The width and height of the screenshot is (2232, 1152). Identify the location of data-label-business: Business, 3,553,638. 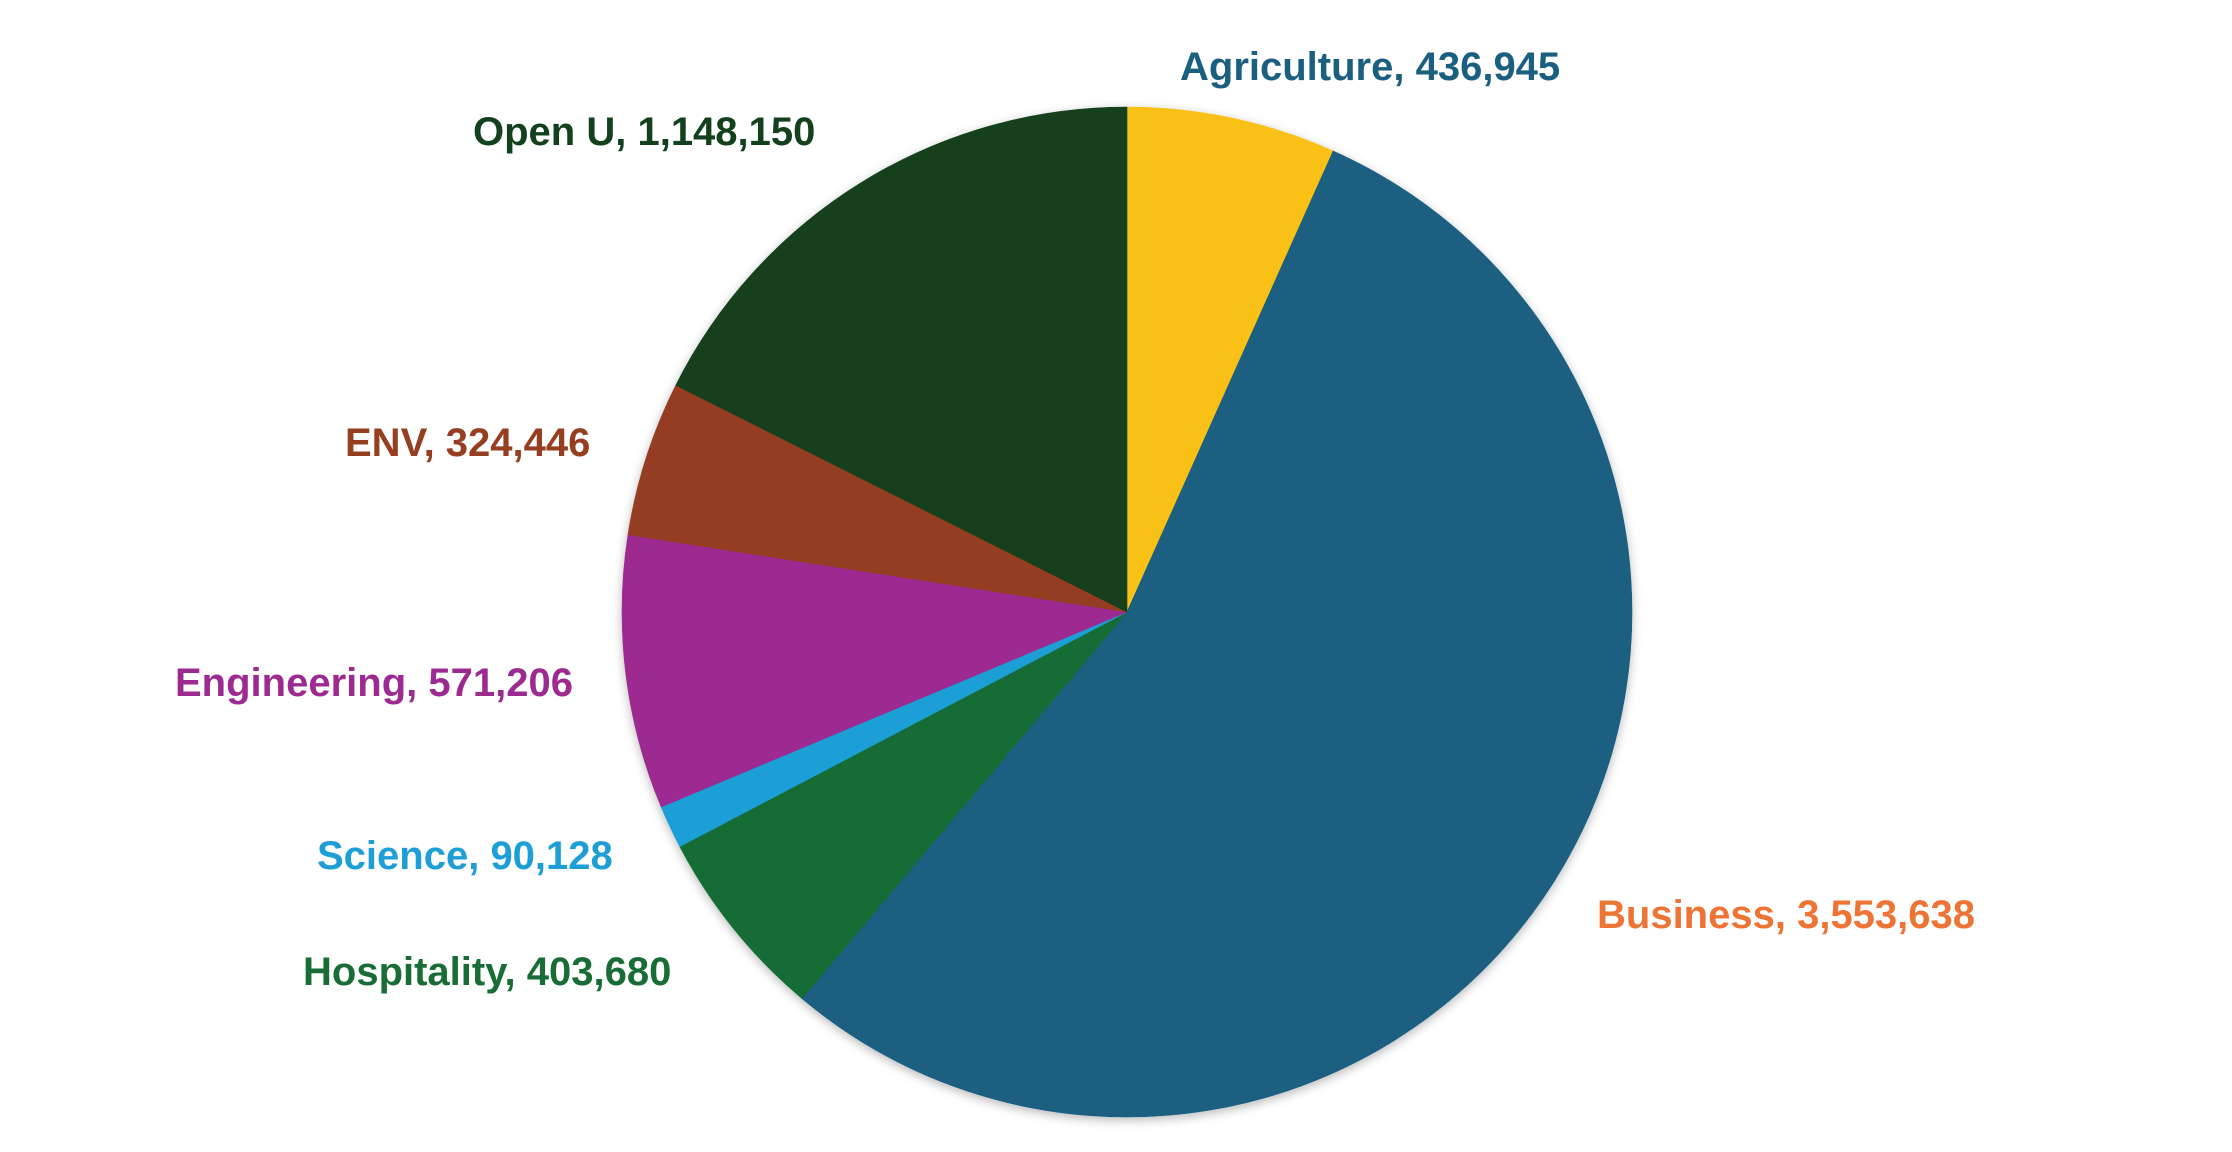
(1786, 915).